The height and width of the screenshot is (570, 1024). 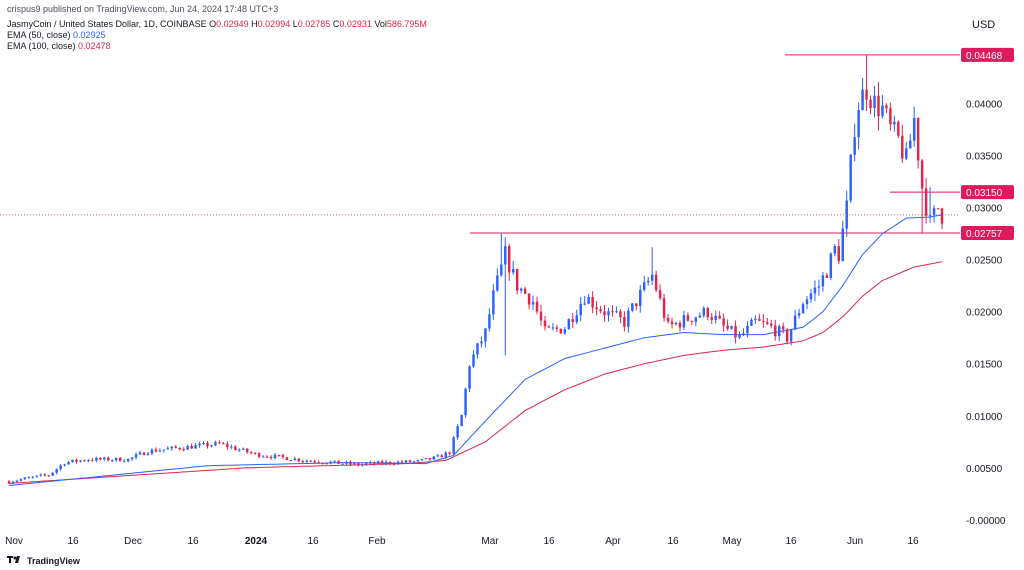 What do you see at coordinates (39, 35) in the screenshot?
I see `ema50-label: EMA (50, close)` at bounding box center [39, 35].